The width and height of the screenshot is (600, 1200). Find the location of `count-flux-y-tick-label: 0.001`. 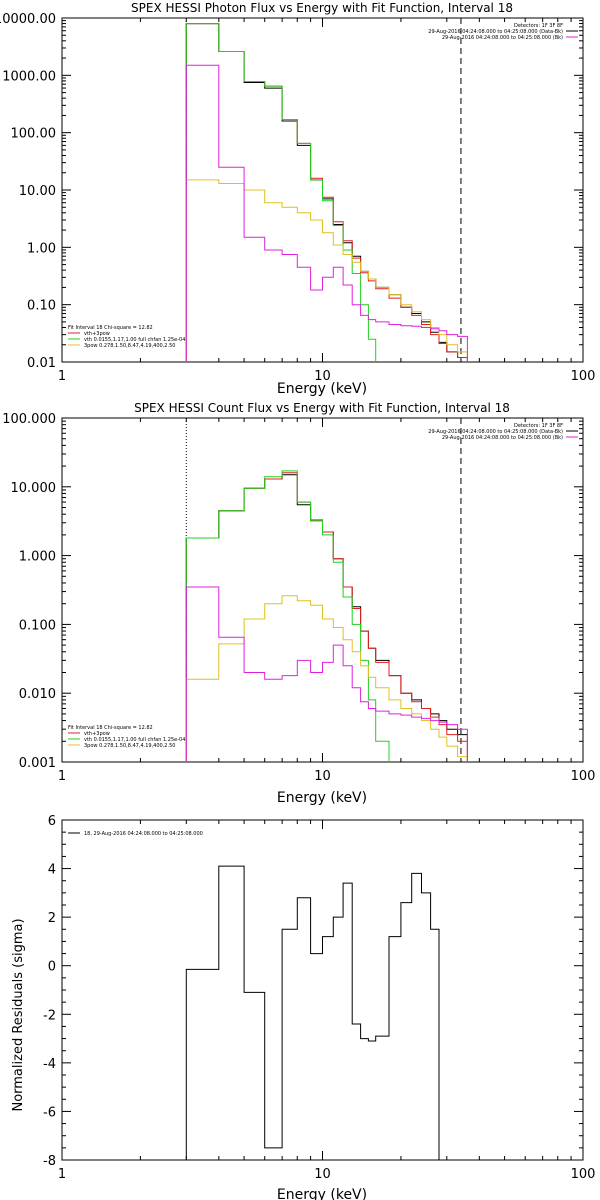

count-flux-y-tick-label: 0.001 is located at coordinates (37, 763).